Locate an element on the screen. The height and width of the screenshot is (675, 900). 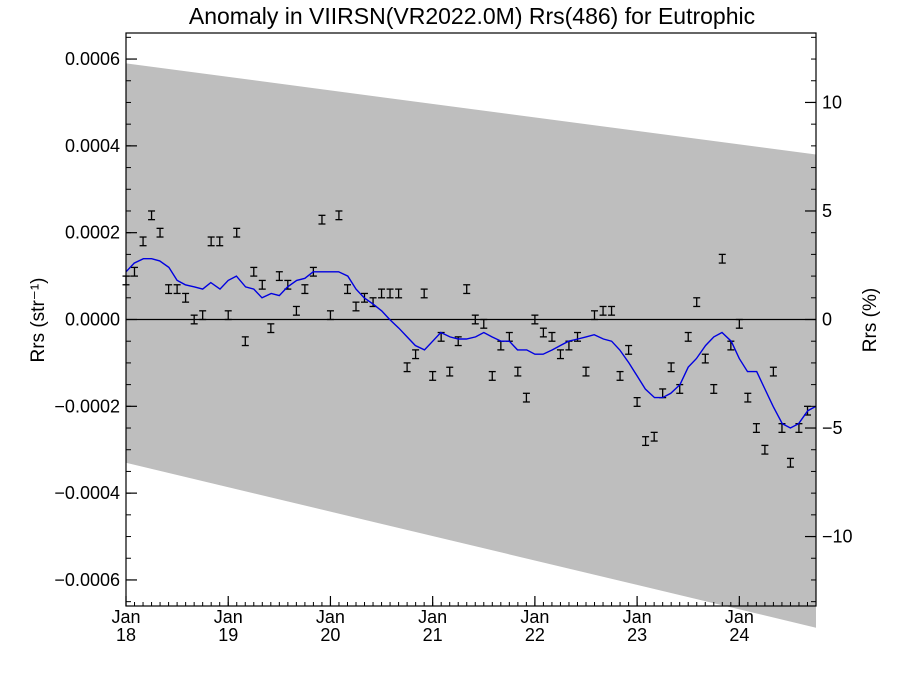
y2-tick-label: 5 is located at coordinates (827, 211).